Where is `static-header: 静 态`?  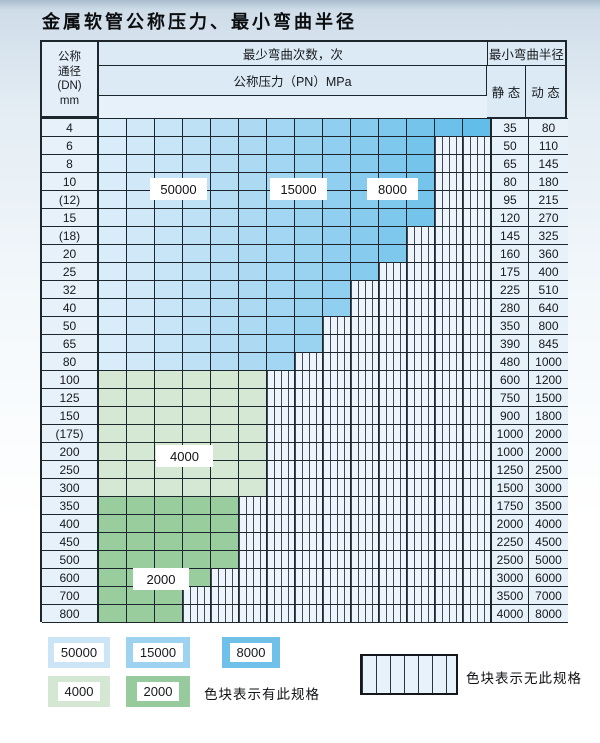 static-header: 静 态 is located at coordinates (506, 92).